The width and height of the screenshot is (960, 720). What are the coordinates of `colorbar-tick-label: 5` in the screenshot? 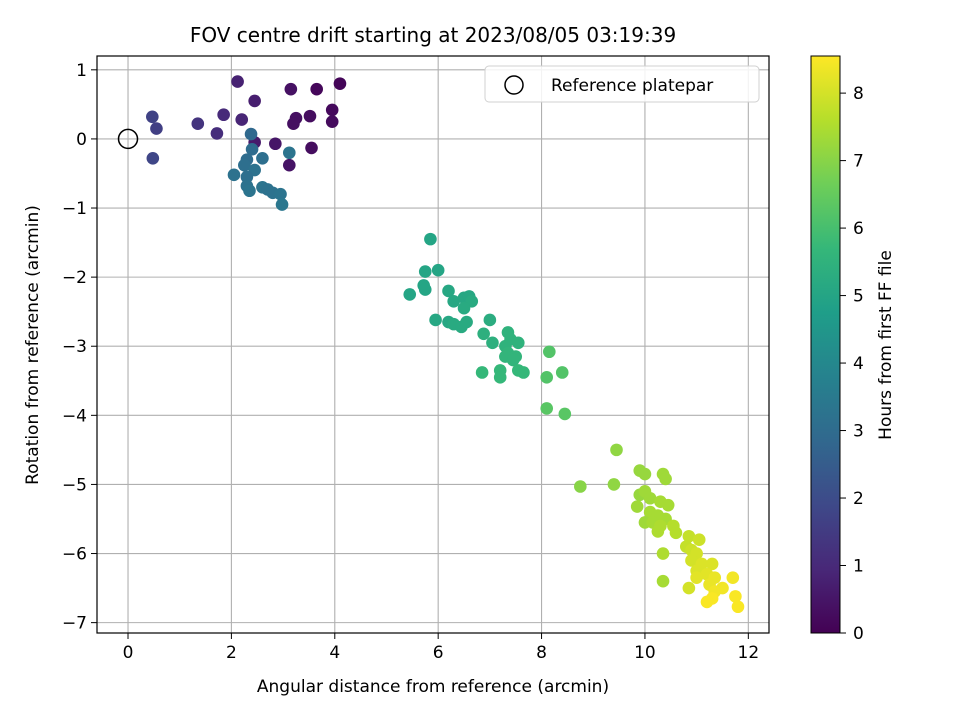 It's located at (858, 297).